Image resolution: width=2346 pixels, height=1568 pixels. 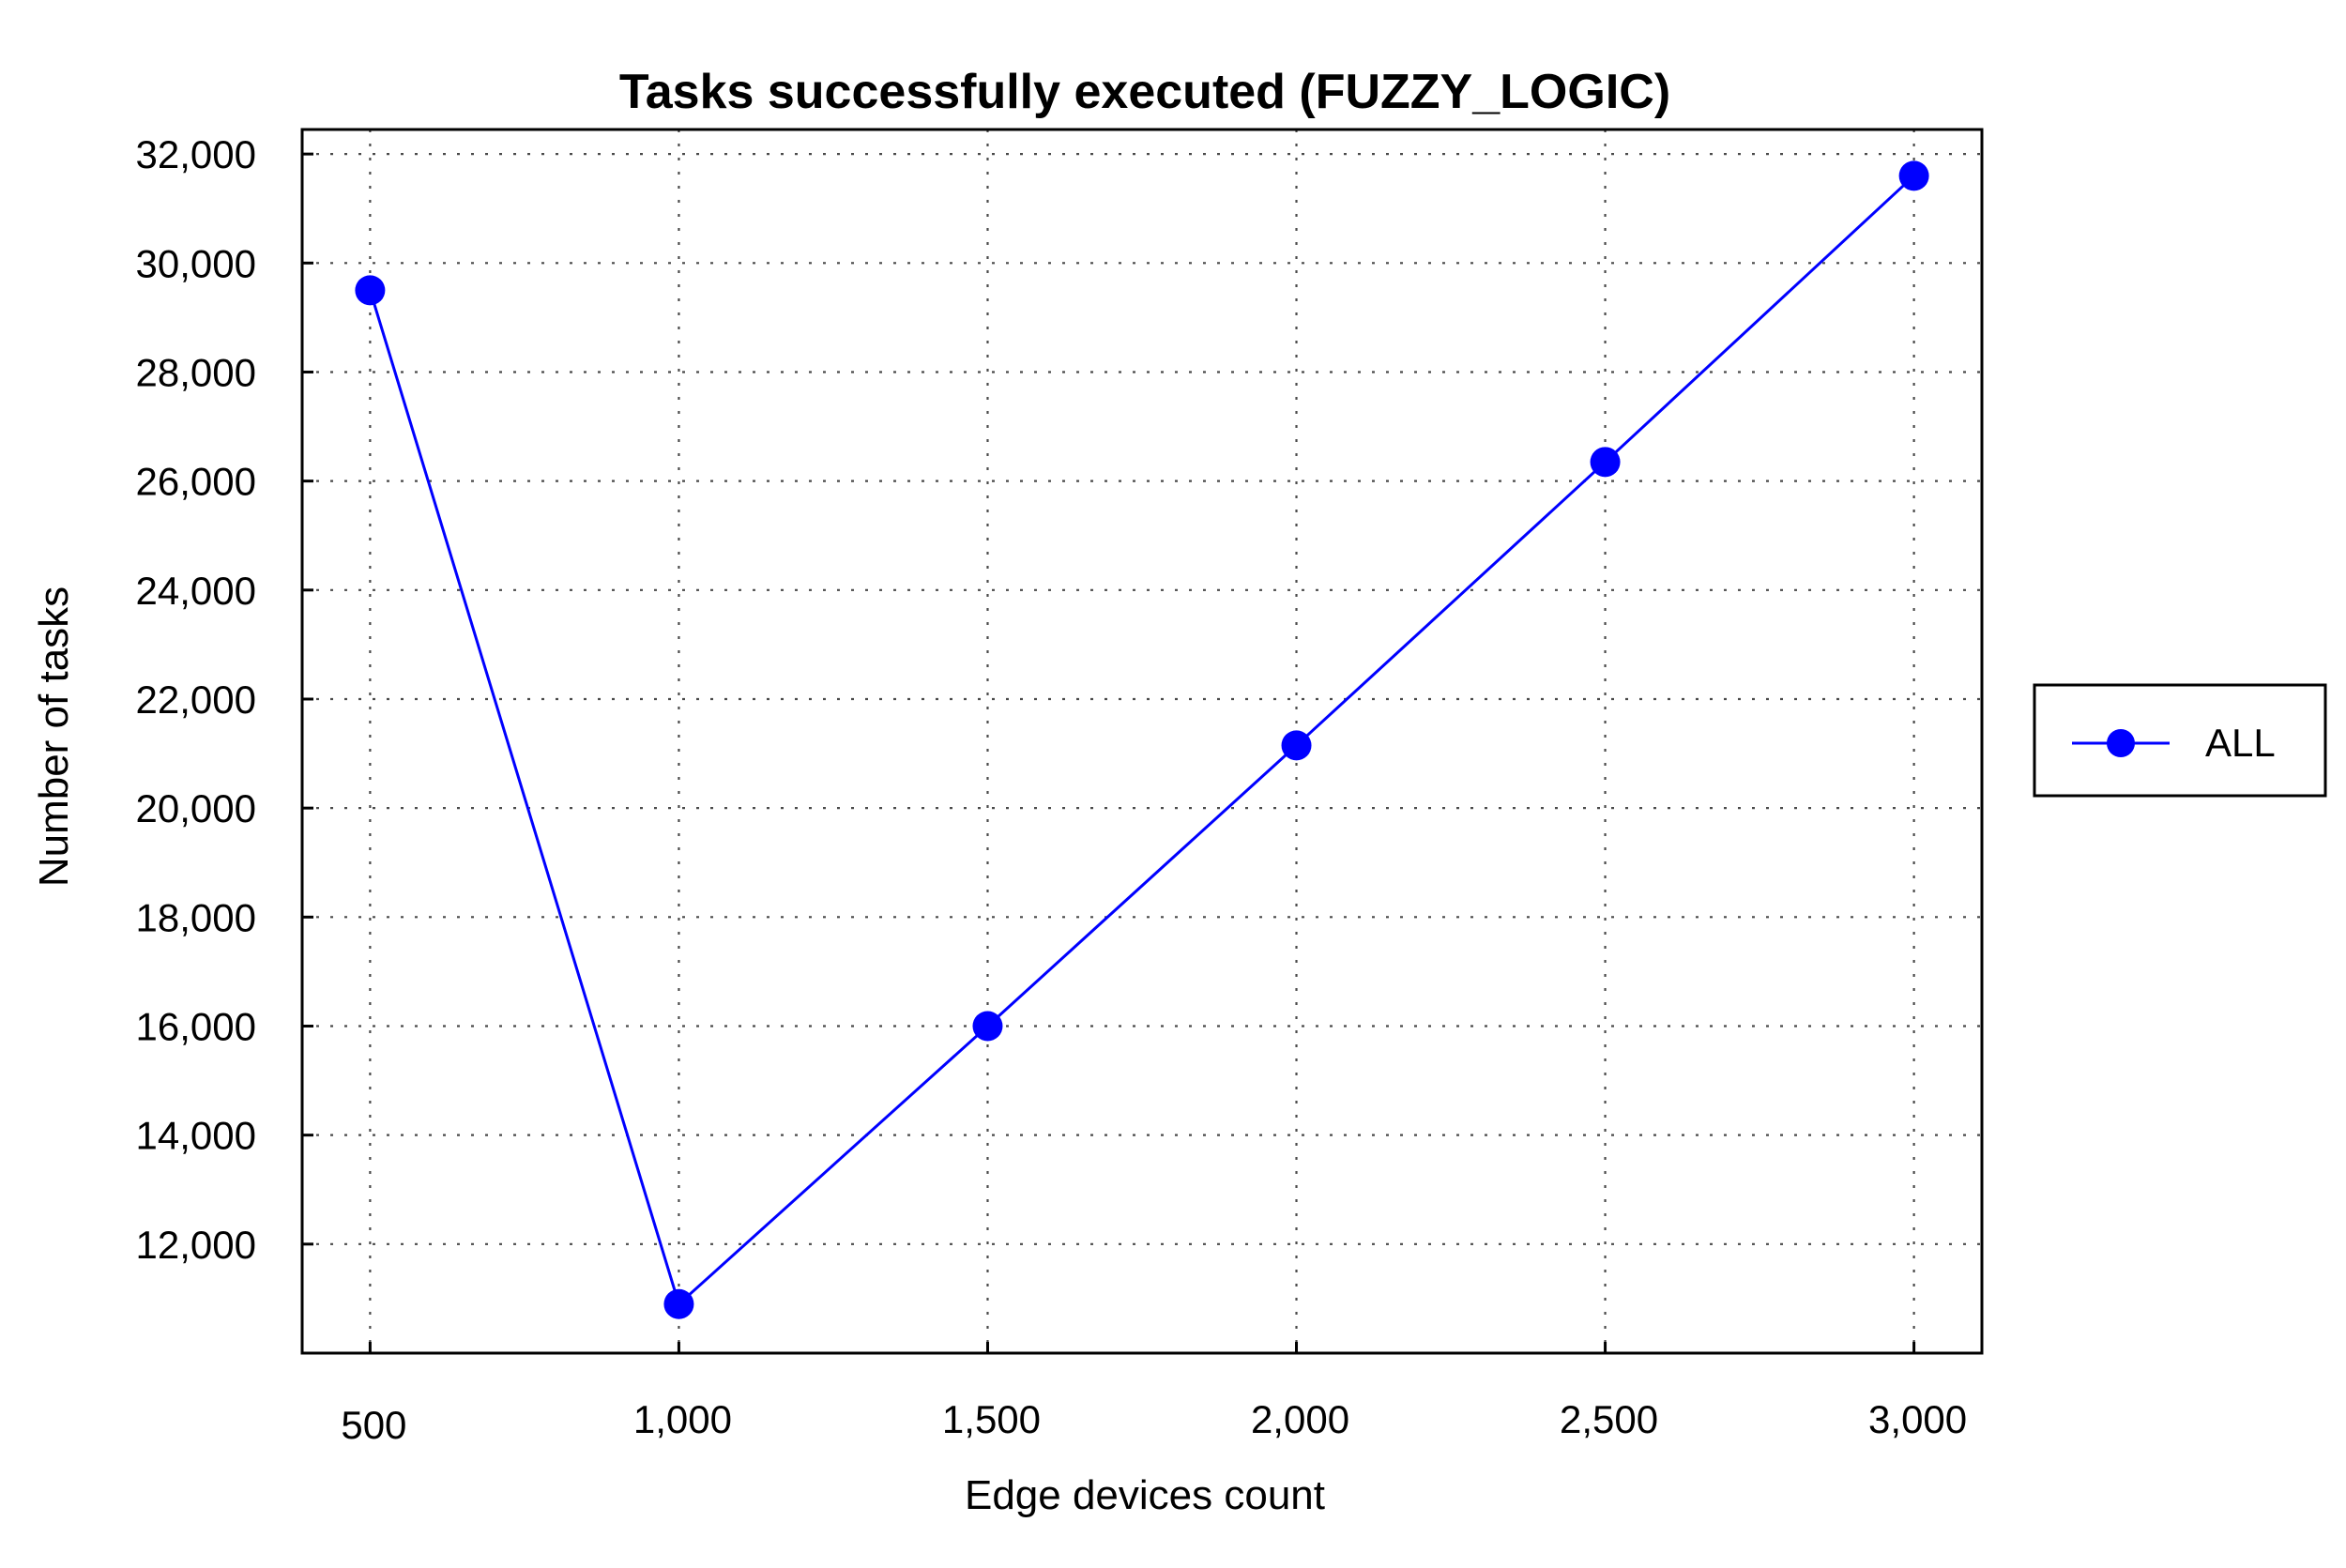 I want to click on y-tick-label: 12,000, so click(x=196, y=1245).